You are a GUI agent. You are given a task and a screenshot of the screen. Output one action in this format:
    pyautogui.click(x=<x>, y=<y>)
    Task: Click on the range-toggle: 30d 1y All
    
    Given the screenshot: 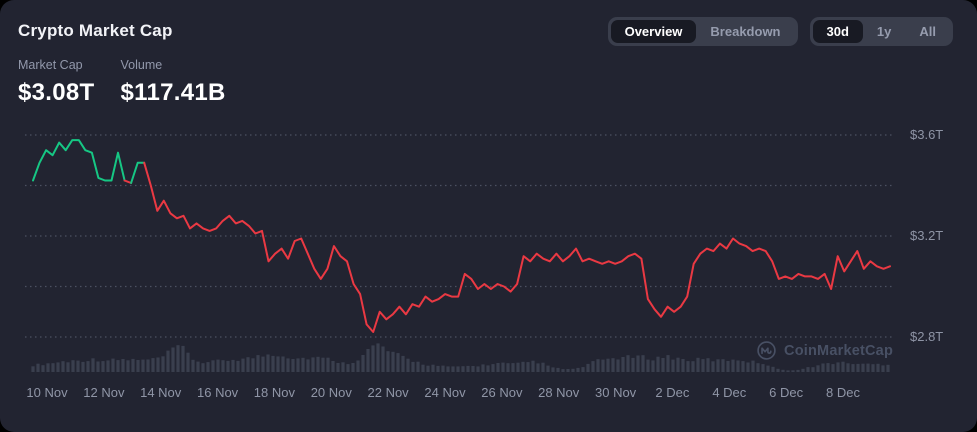 What is the action you would take?
    pyautogui.click(x=881, y=31)
    